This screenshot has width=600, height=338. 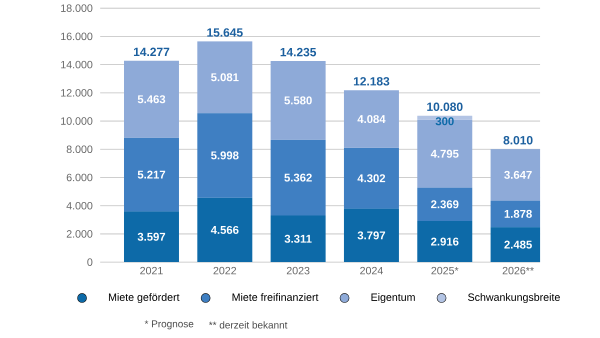 I want to click on data-label: 5.362, so click(x=298, y=178).